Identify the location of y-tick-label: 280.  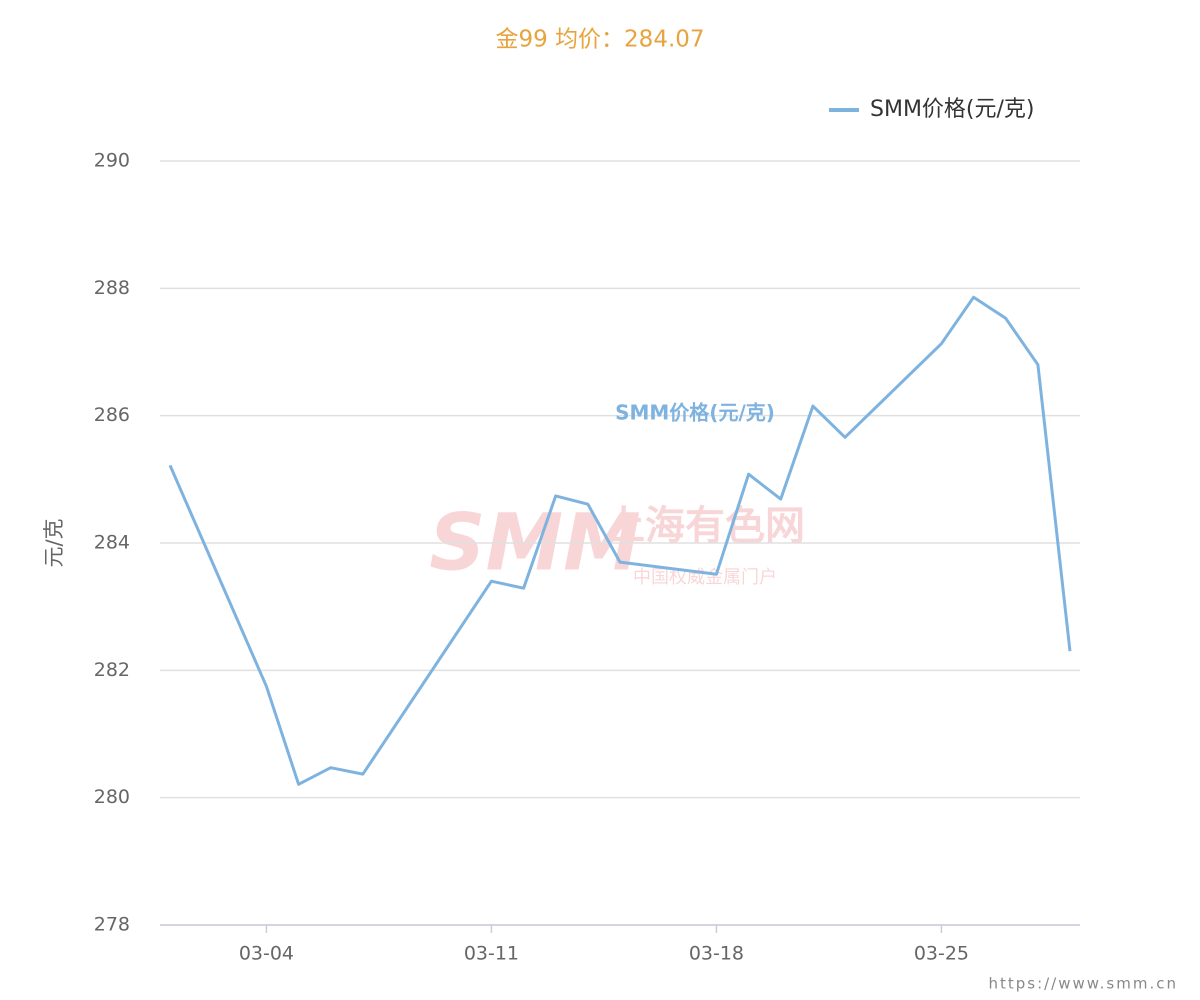
(112, 797).